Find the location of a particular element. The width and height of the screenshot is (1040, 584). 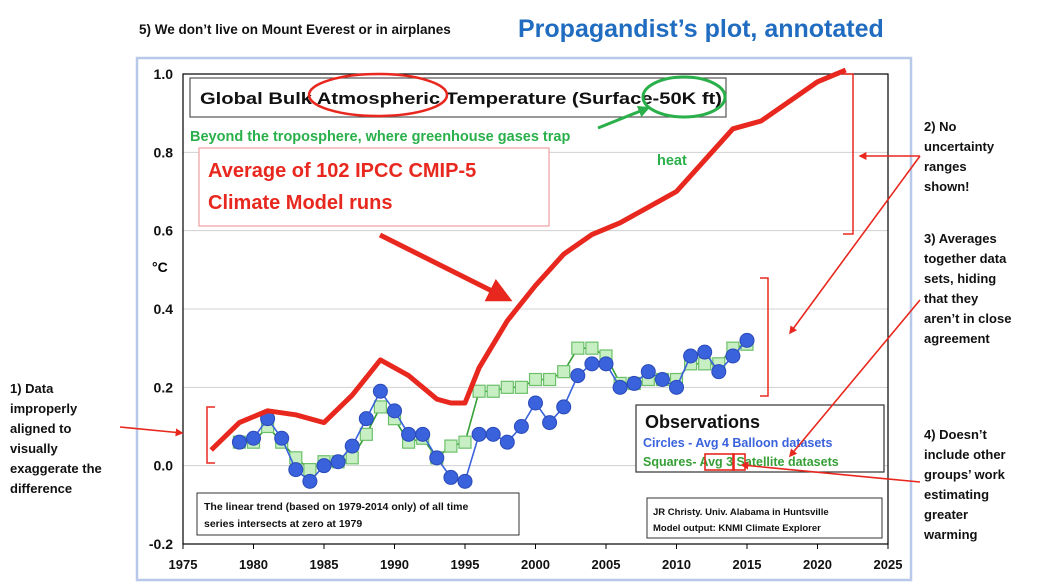

legend-entry-satellite: Squares- Avg 3 Satellite datasets is located at coordinates (741, 462).